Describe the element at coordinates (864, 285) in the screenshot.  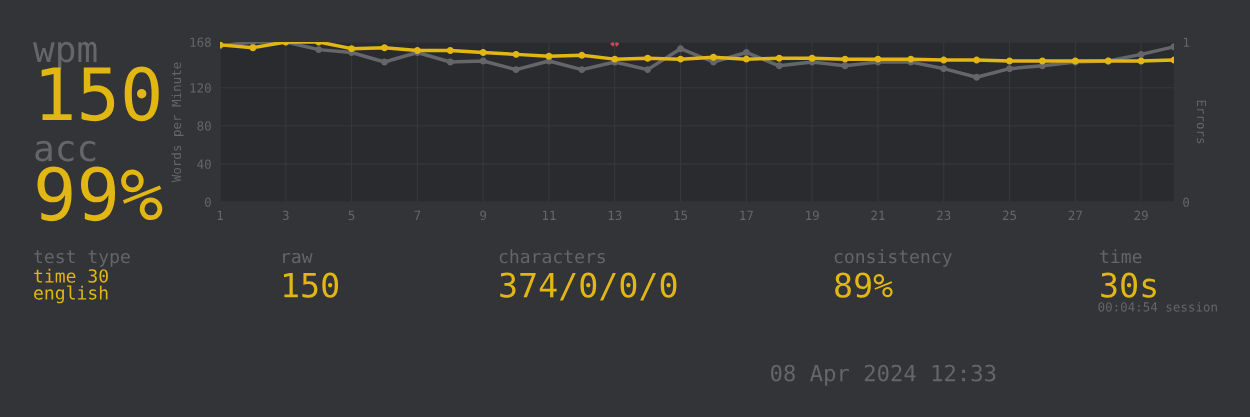
I see `text: 89%` at that location.